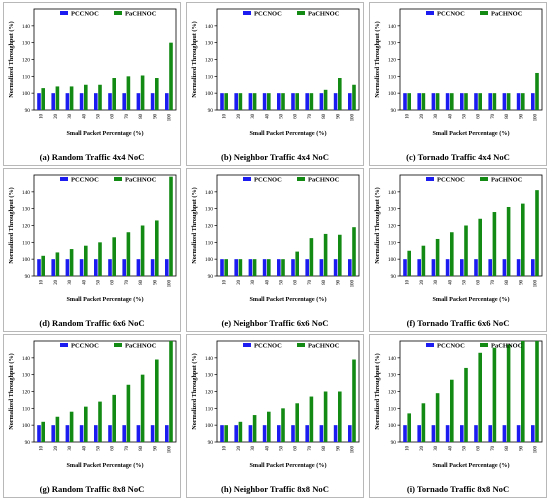 Image resolution: width=550 pixels, height=502 pixels. What do you see at coordinates (92, 489) in the screenshot?
I see `panel-caption: (g) Random Traffic 8x8 NoC` at bounding box center [92, 489].